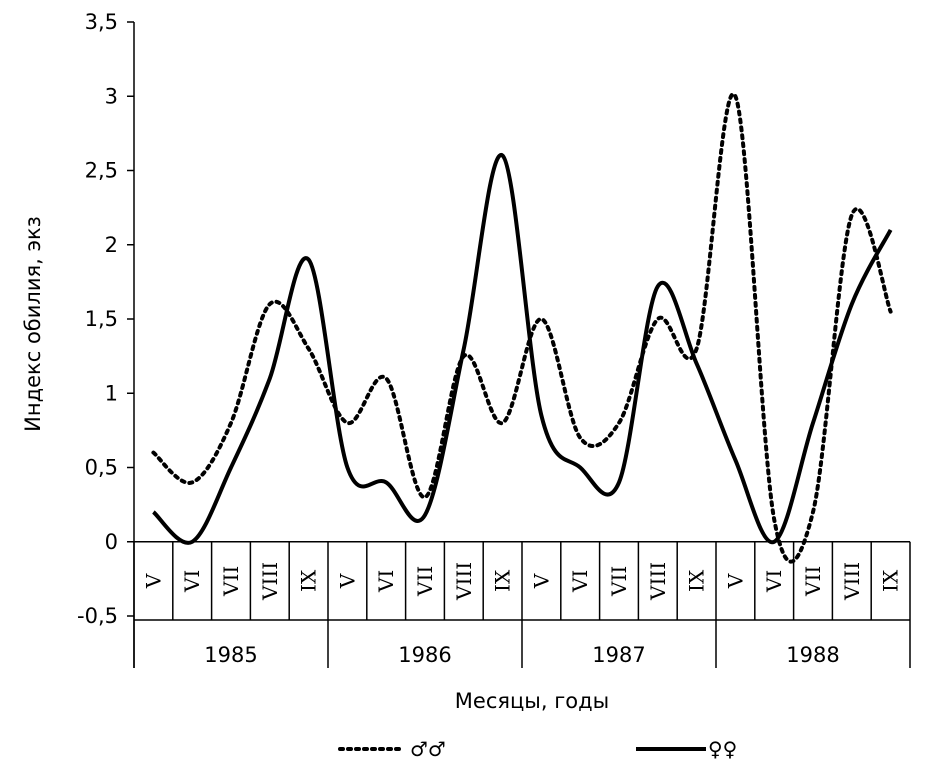  What do you see at coordinates (424, 655) in the screenshot?
I see `year-label: 1986` at bounding box center [424, 655].